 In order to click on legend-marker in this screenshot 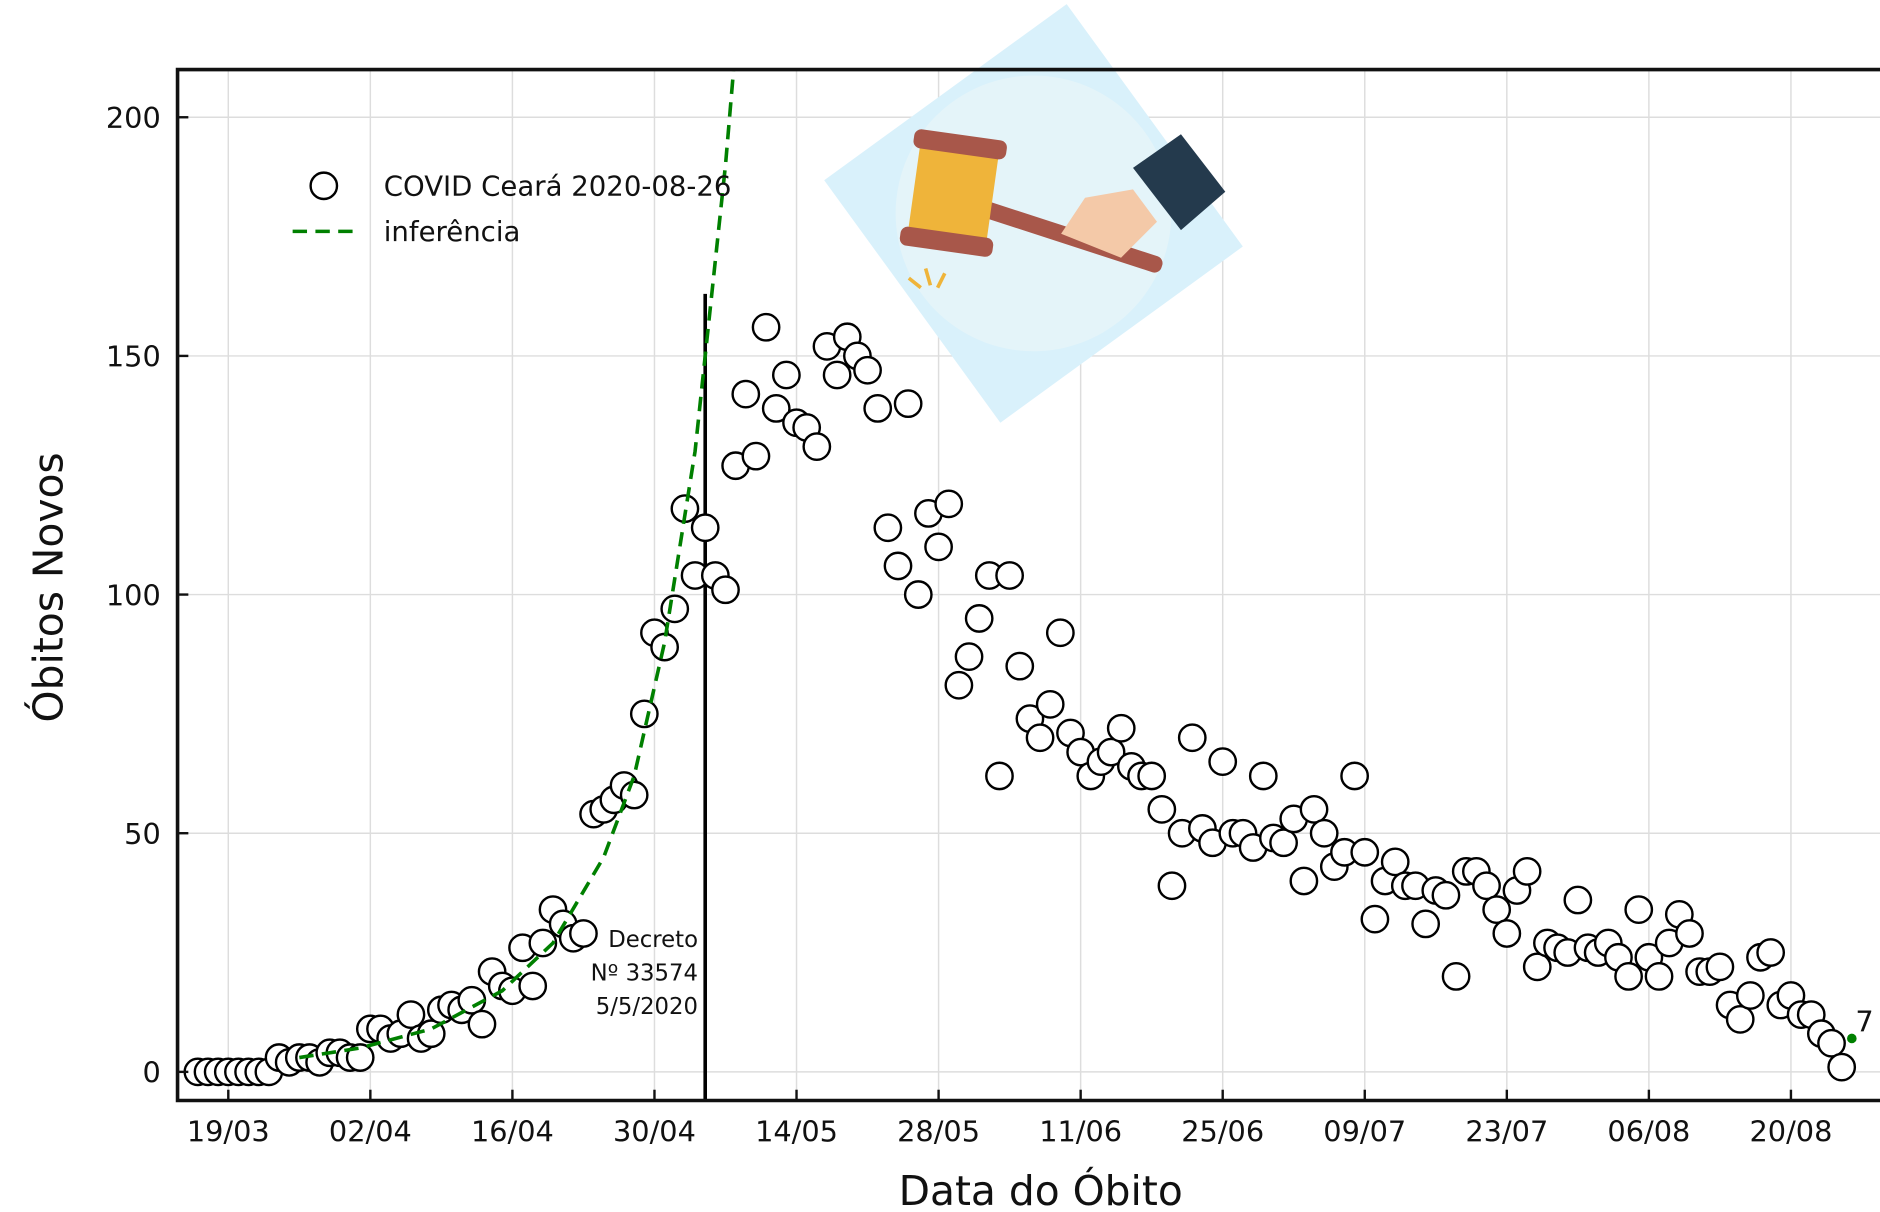, I will do `click(324, 186)`.